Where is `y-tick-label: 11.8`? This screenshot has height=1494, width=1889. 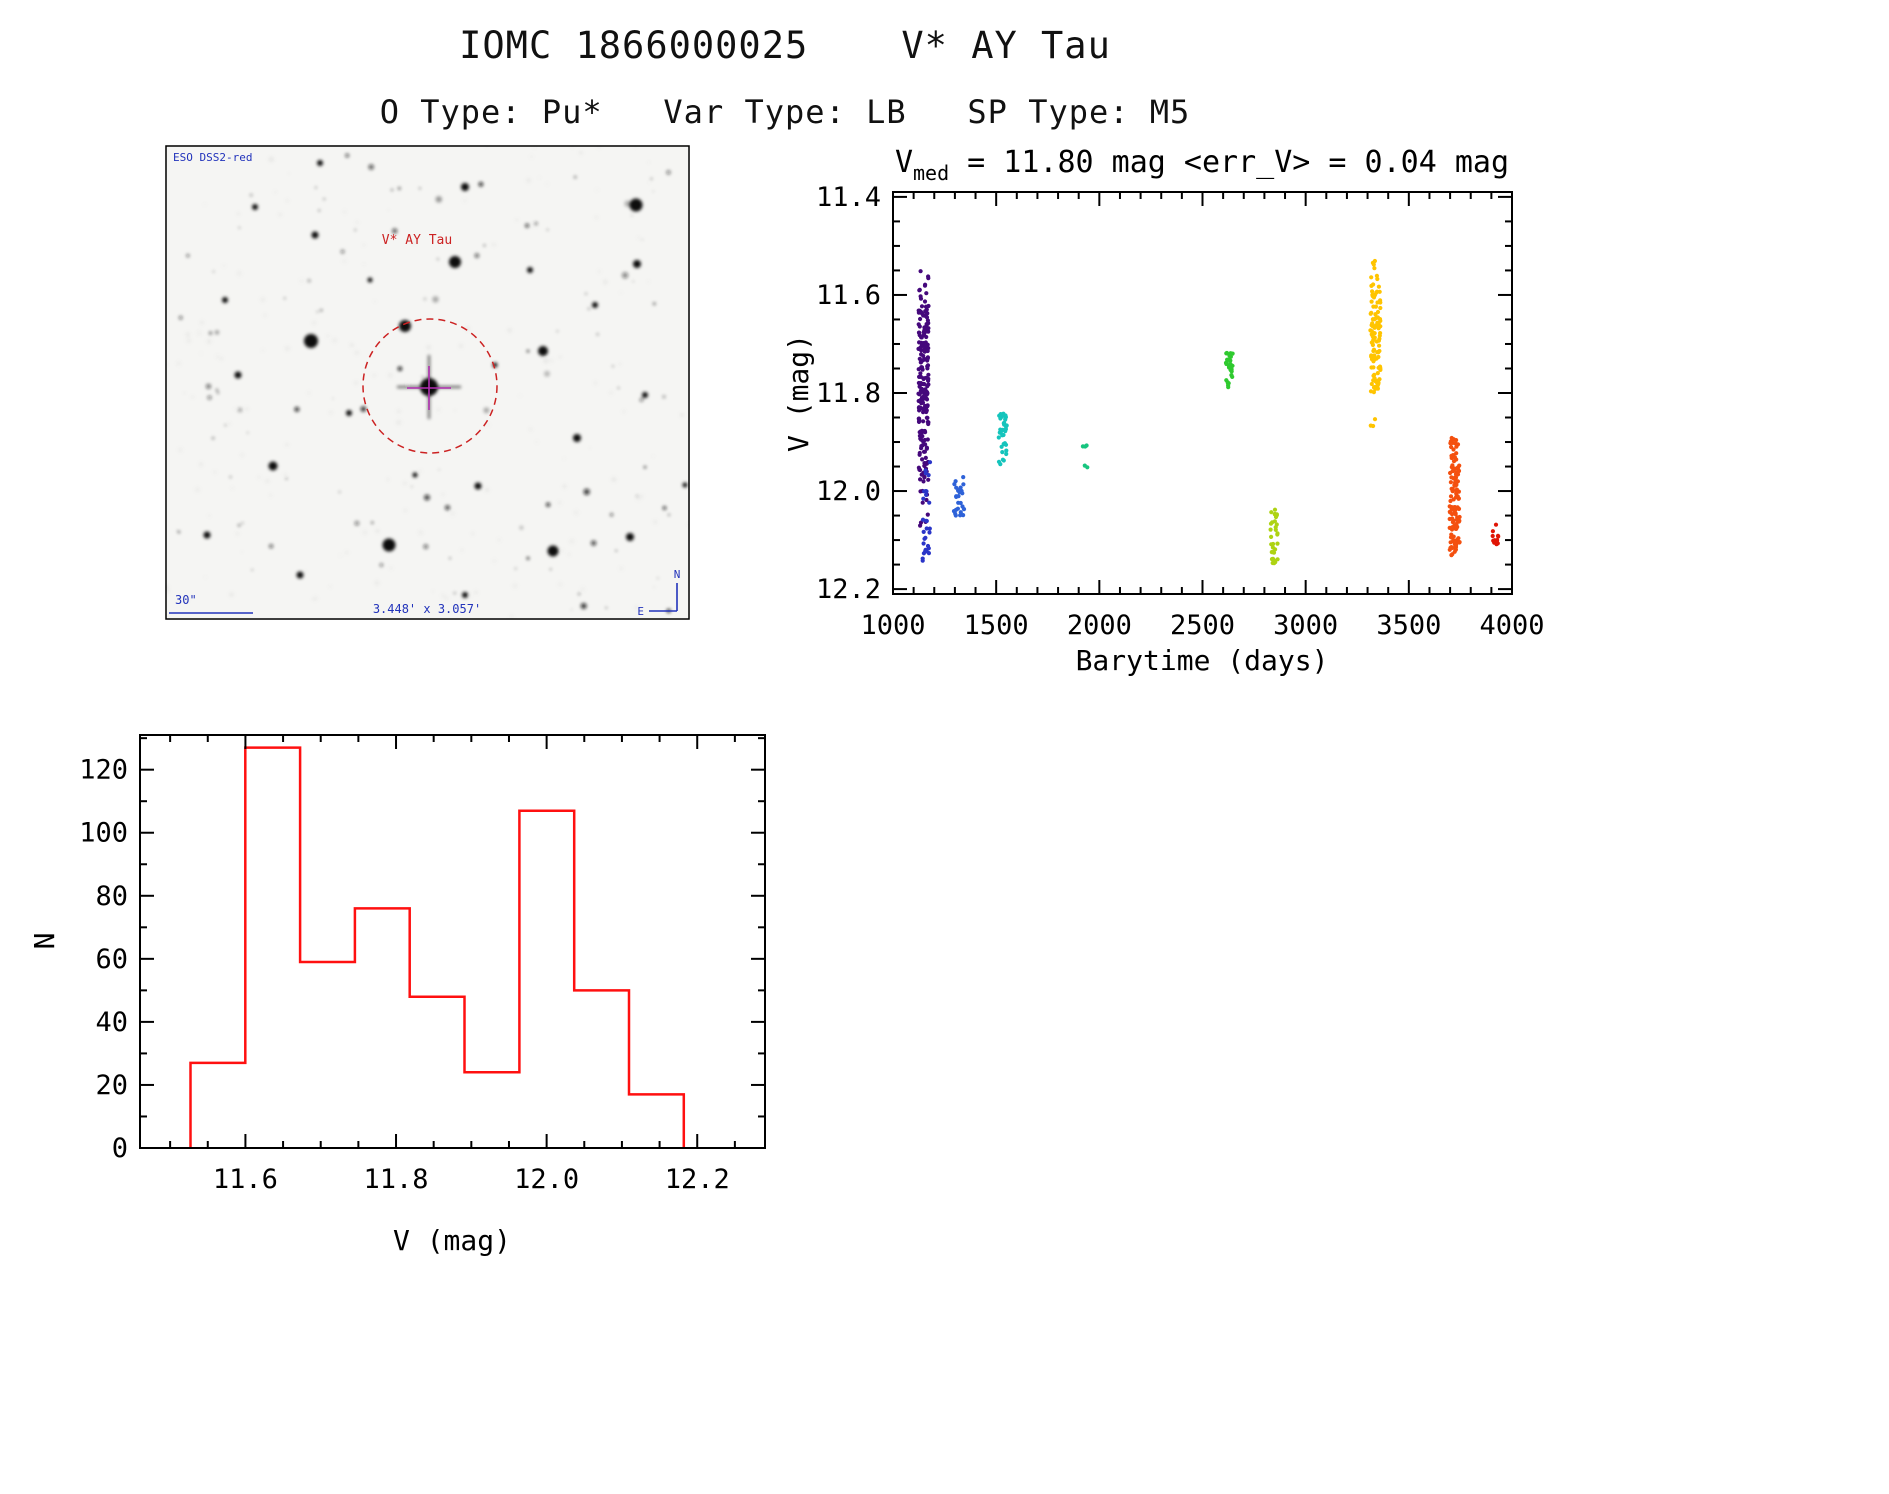
y-tick-label: 11.8 is located at coordinates (848, 393).